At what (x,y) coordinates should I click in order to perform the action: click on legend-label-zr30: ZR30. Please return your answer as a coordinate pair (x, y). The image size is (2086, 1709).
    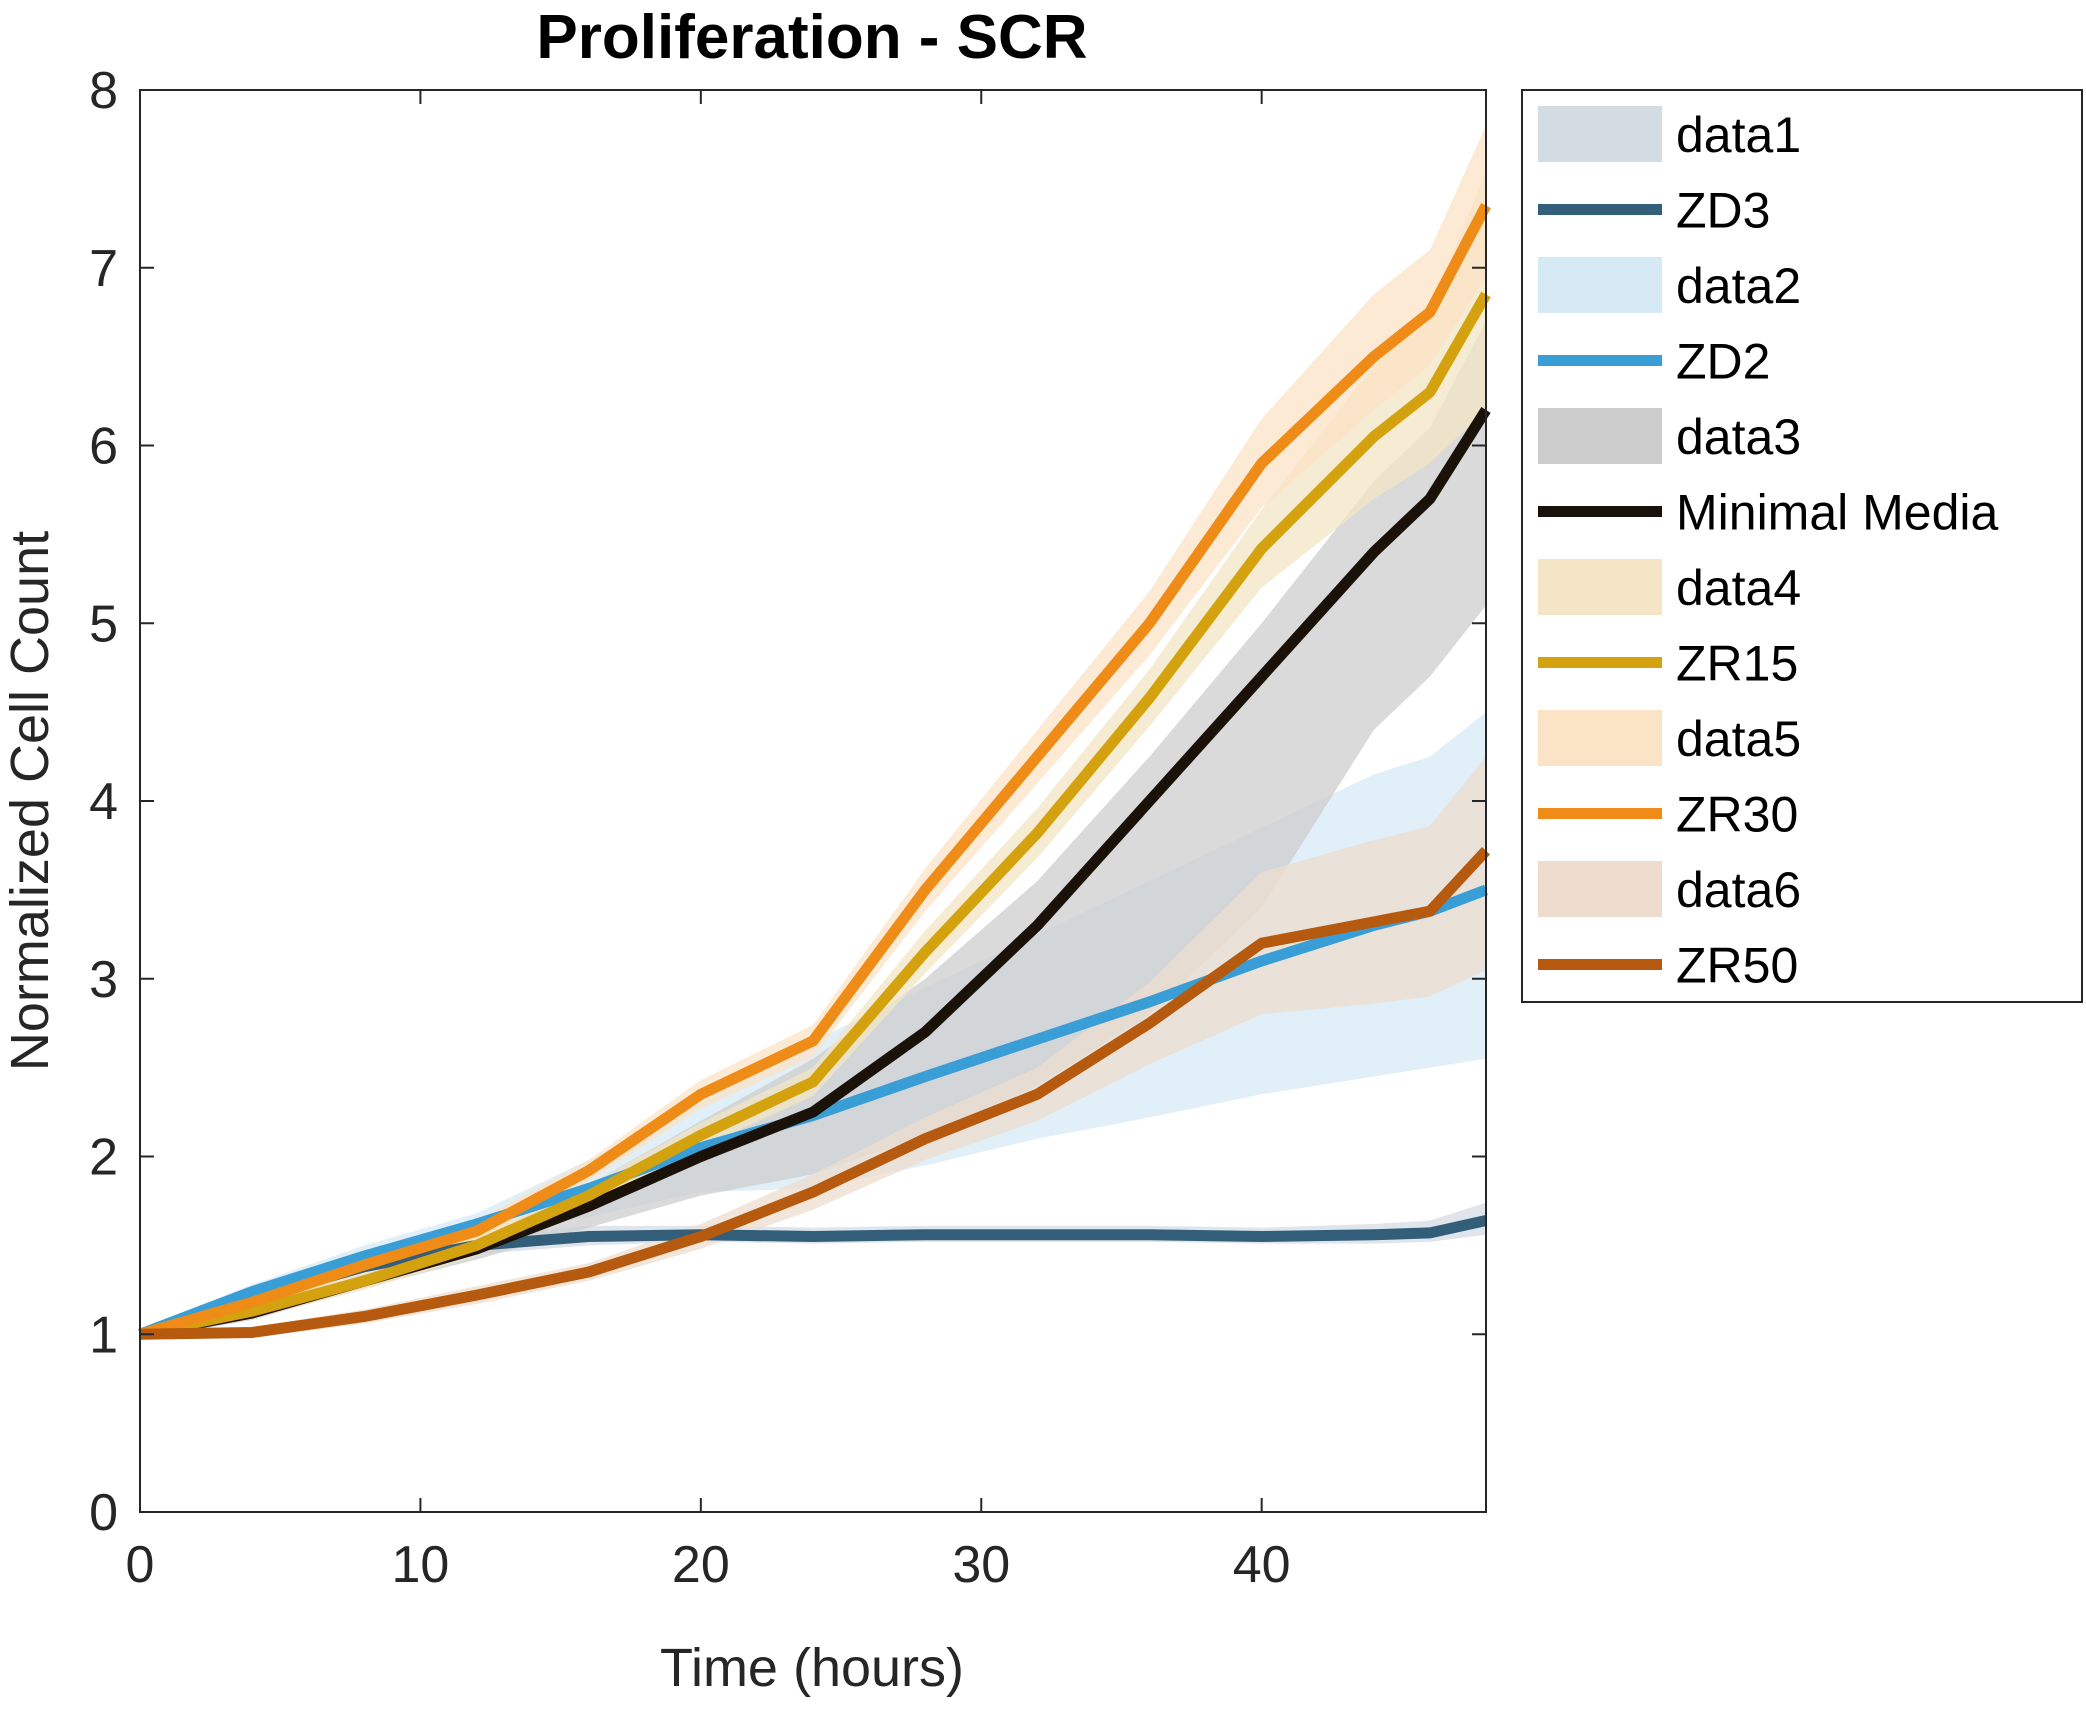
    Looking at the image, I should click on (1737, 815).